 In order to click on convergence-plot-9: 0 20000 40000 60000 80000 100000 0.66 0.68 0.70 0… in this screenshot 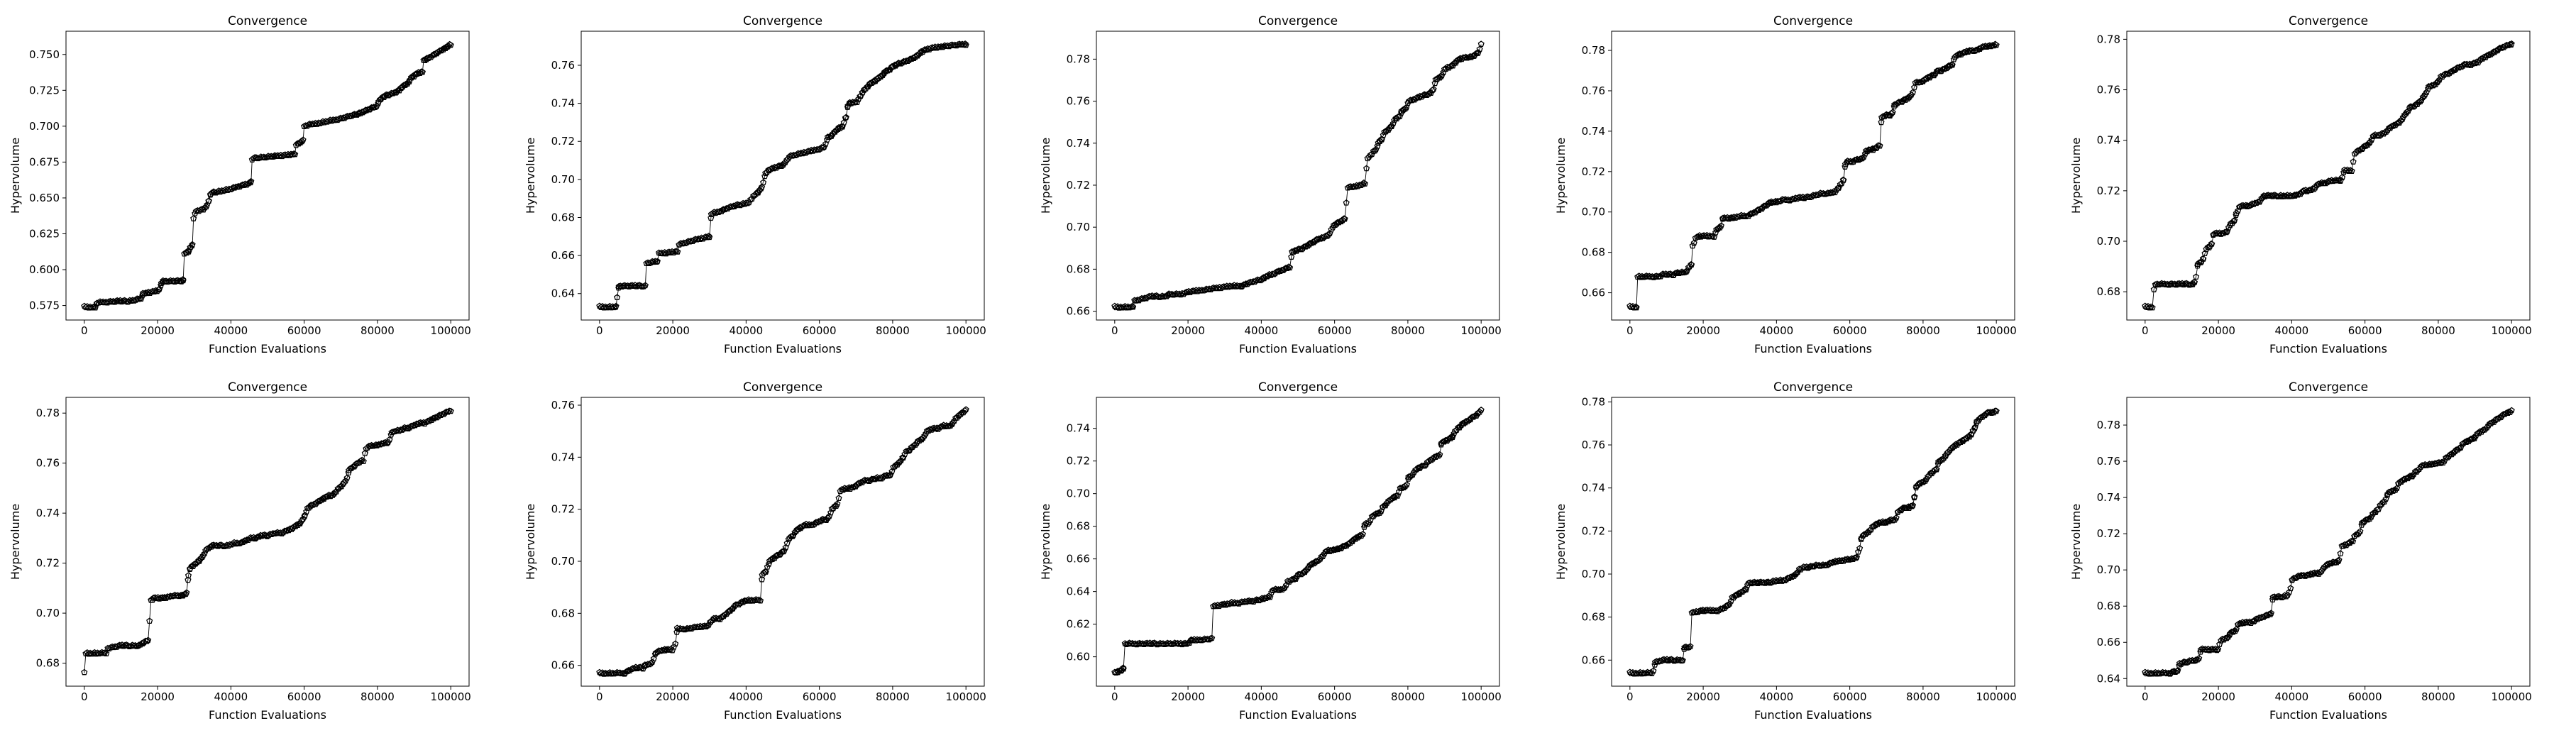, I will do `click(1803, 549)`.